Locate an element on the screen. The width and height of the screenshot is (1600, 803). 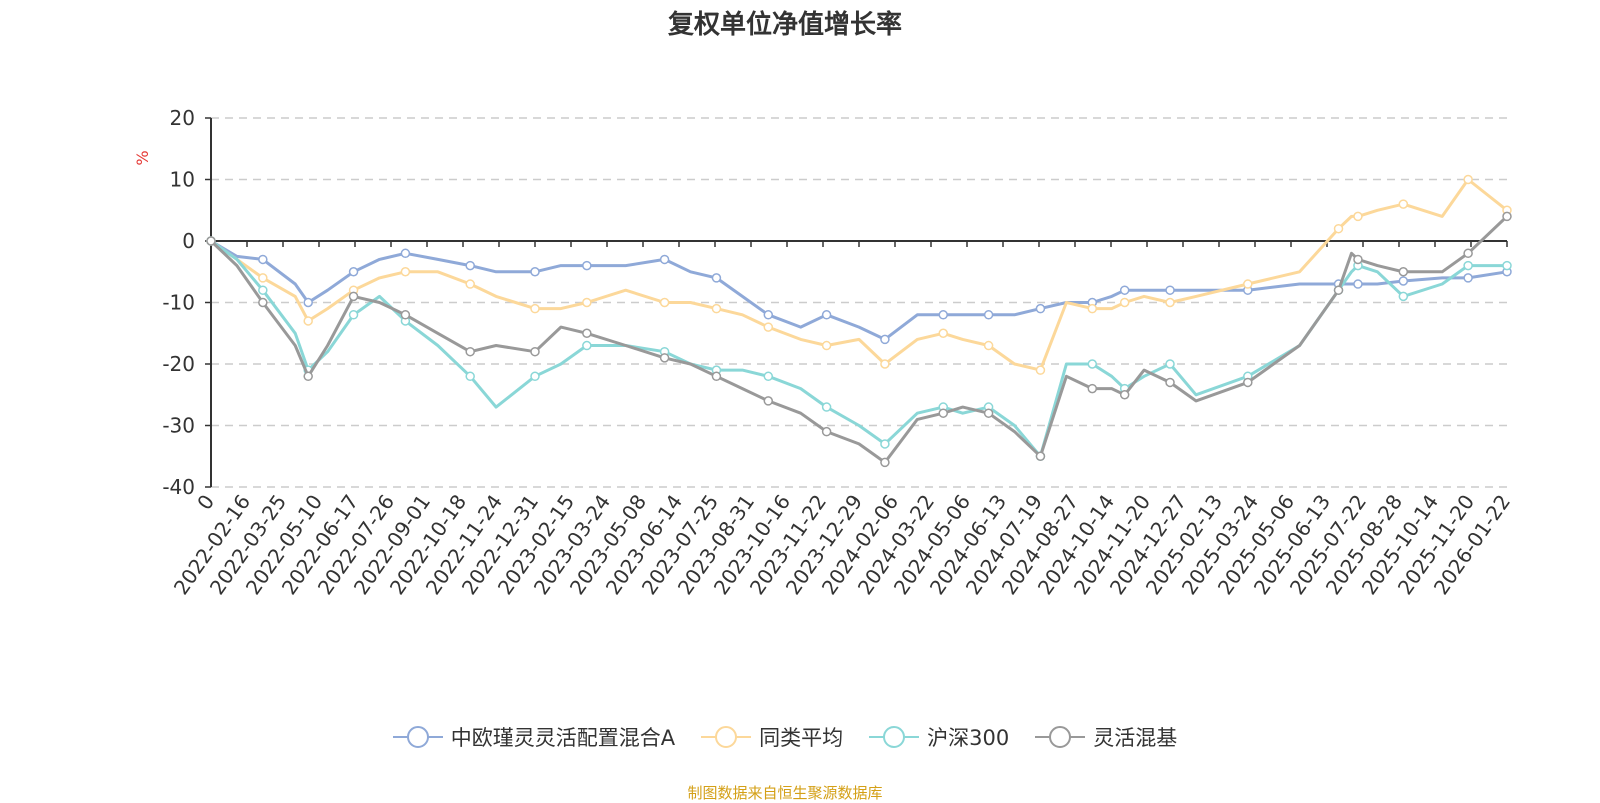
y-axis-label: % is located at coordinates (142, 157).